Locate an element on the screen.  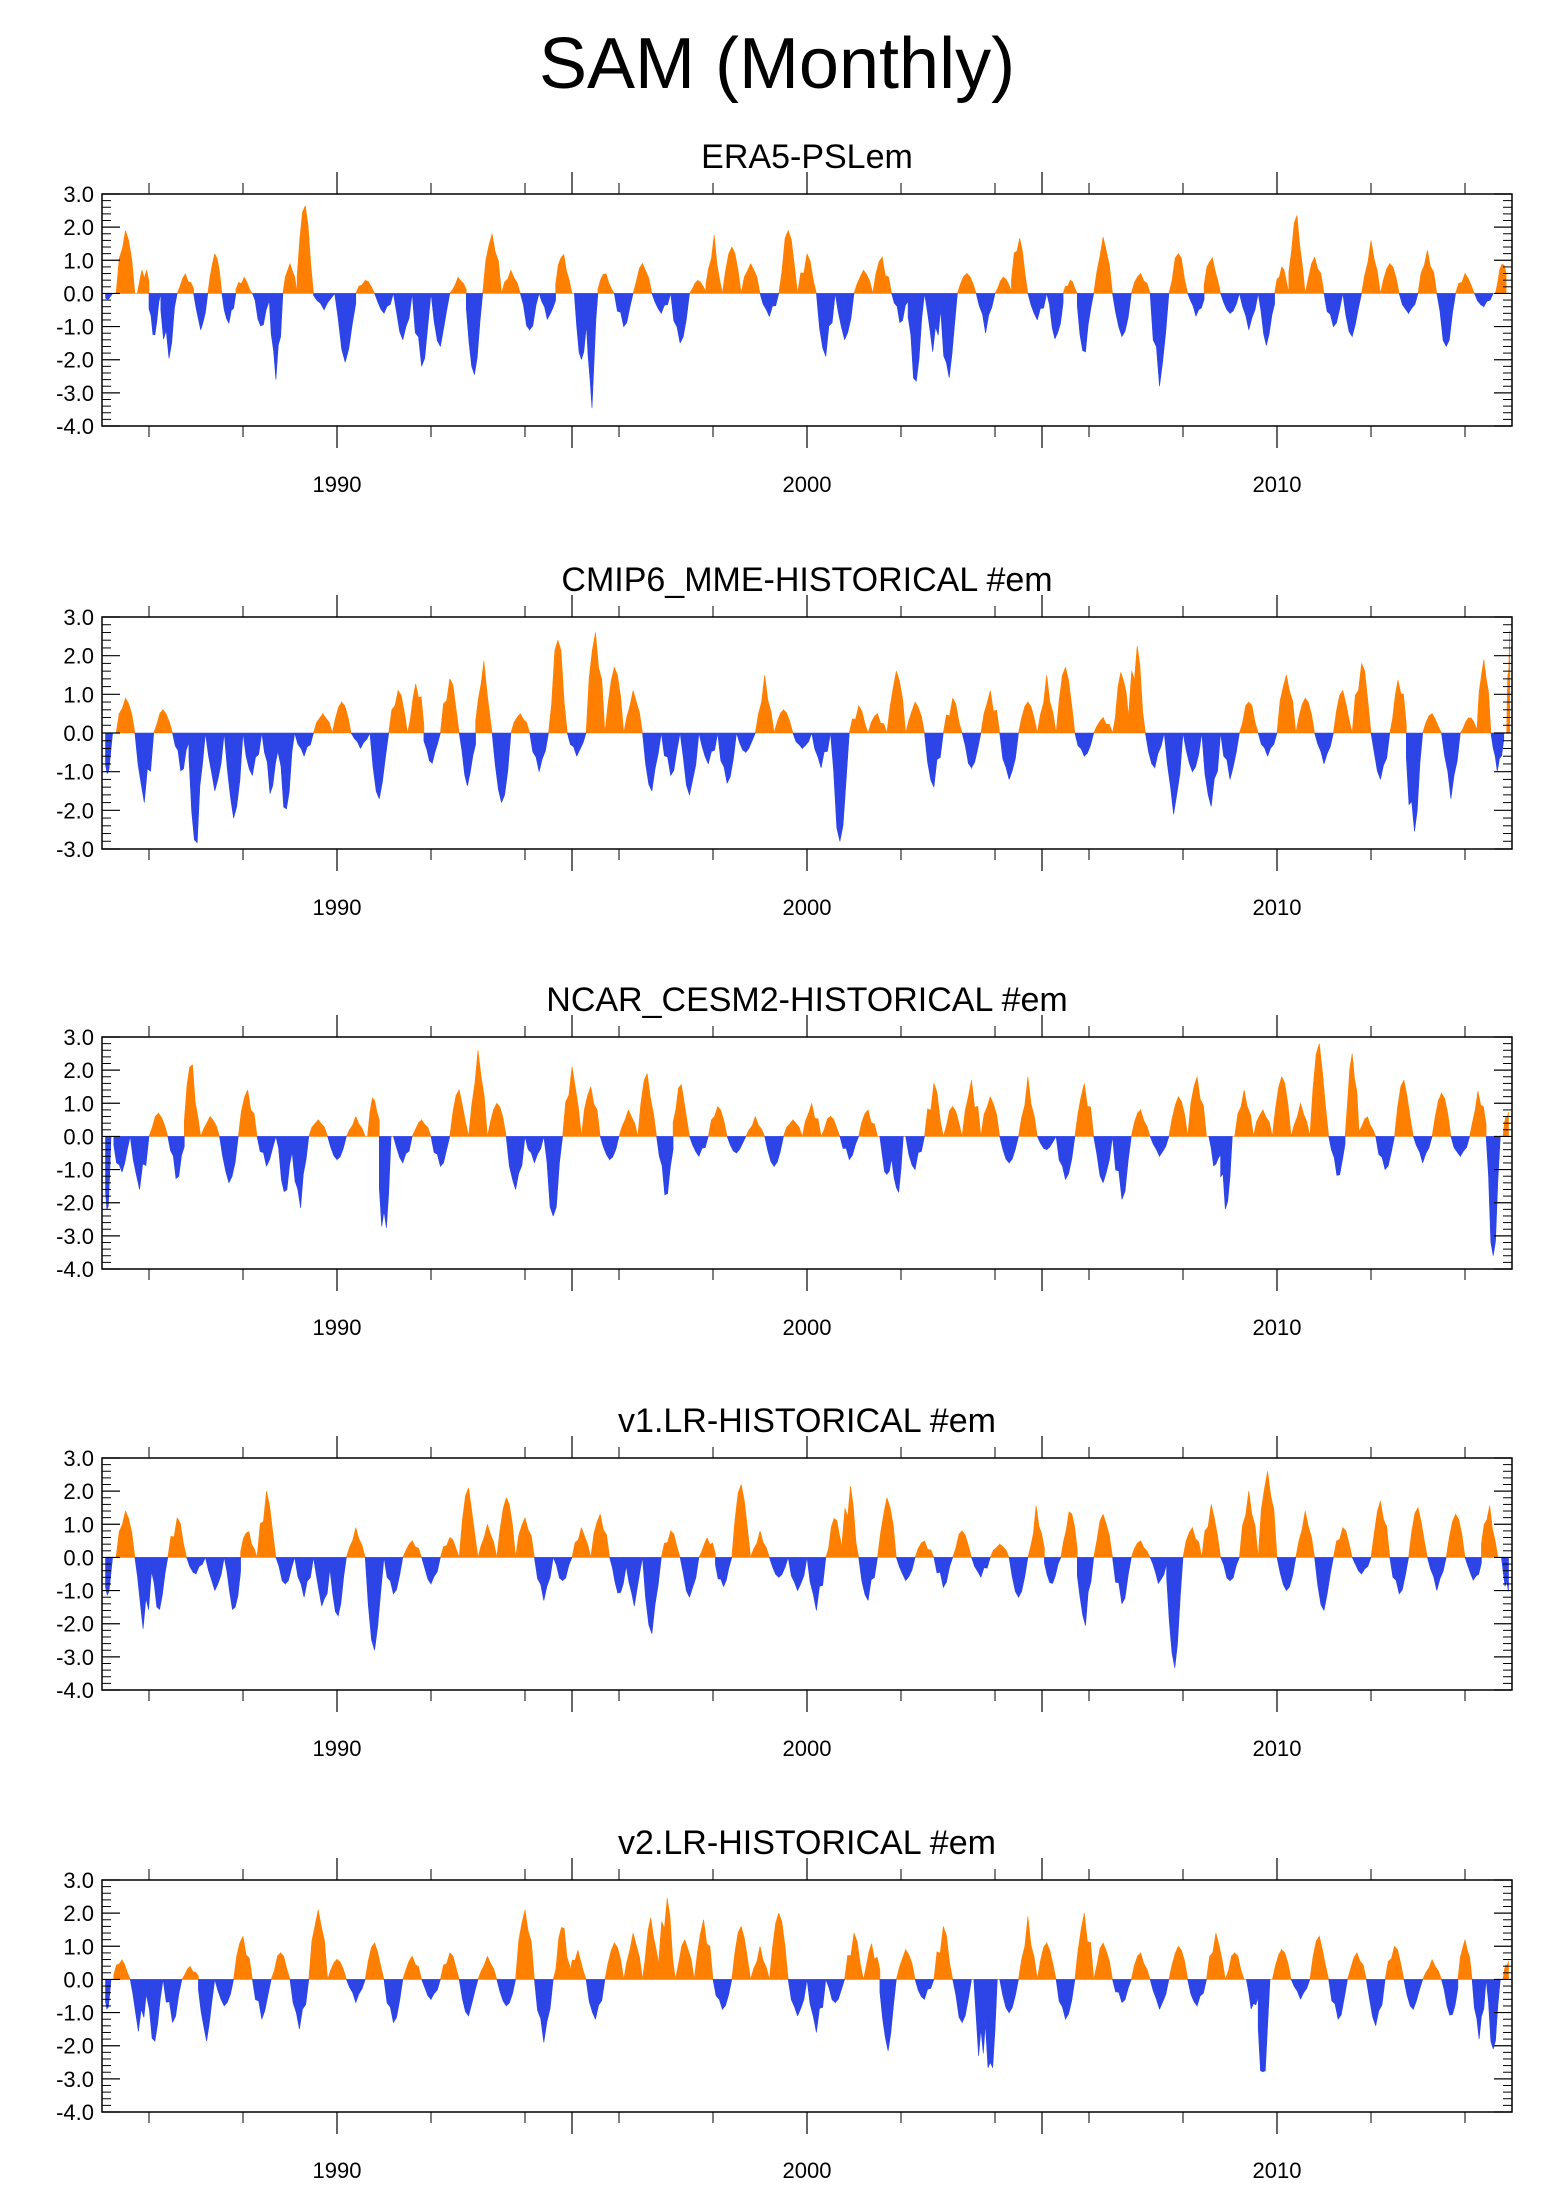
panel-title: CMIP6_MME-HISTORICAL #em is located at coordinates (806, 580).